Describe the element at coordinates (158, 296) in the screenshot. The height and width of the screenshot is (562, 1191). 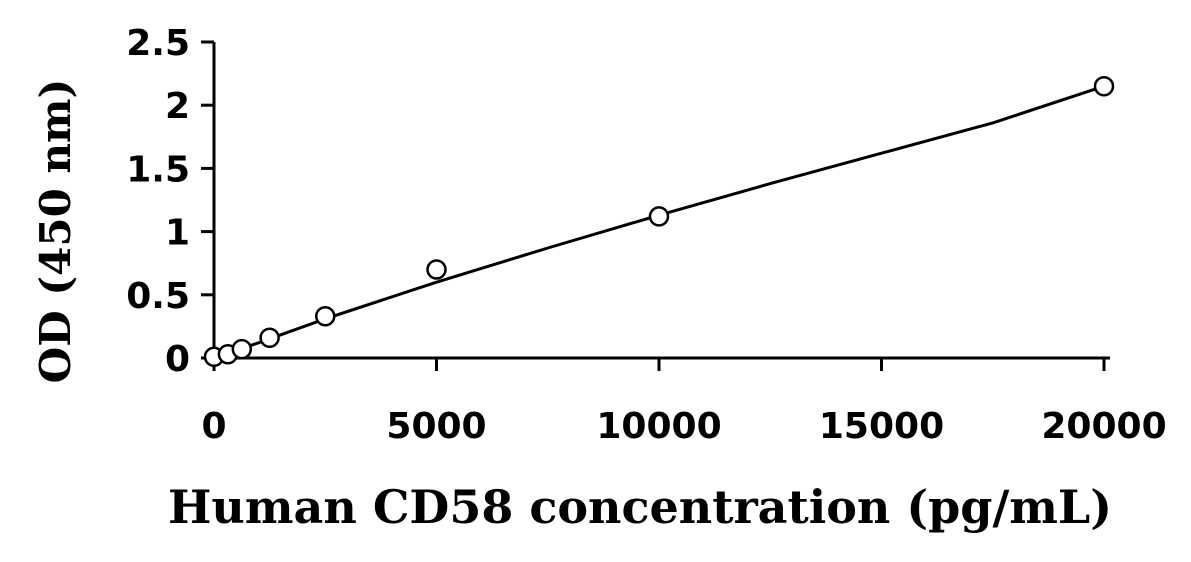
I see `y-tick-label: 0.5` at that location.